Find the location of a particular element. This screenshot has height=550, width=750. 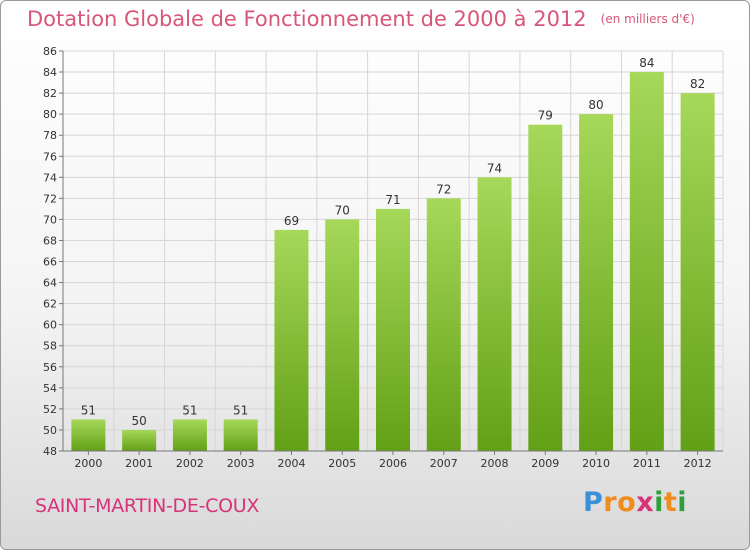

bar-value-label: 70 is located at coordinates (342, 210).